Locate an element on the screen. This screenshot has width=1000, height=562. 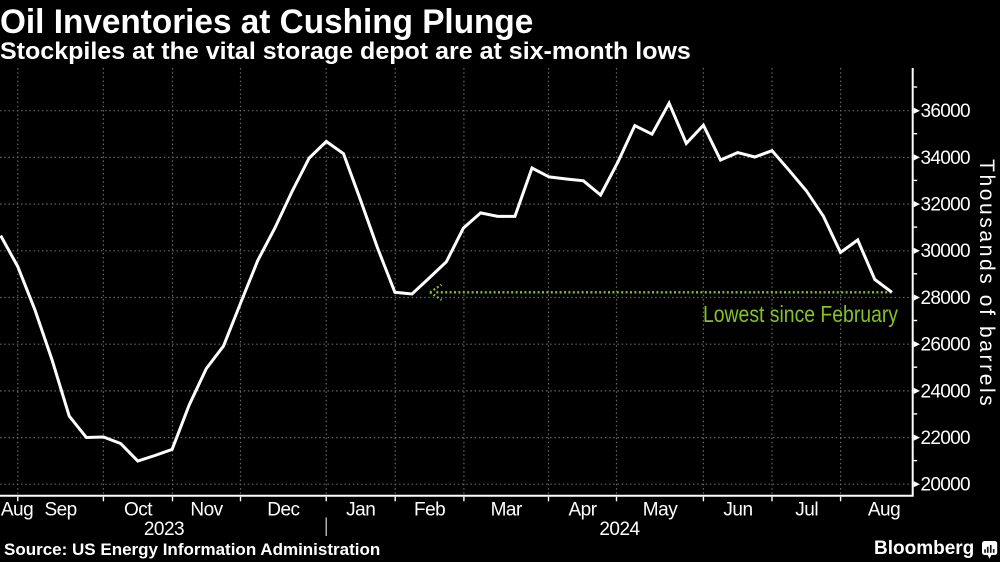
svg-text: 20000 is located at coordinates (945, 485).